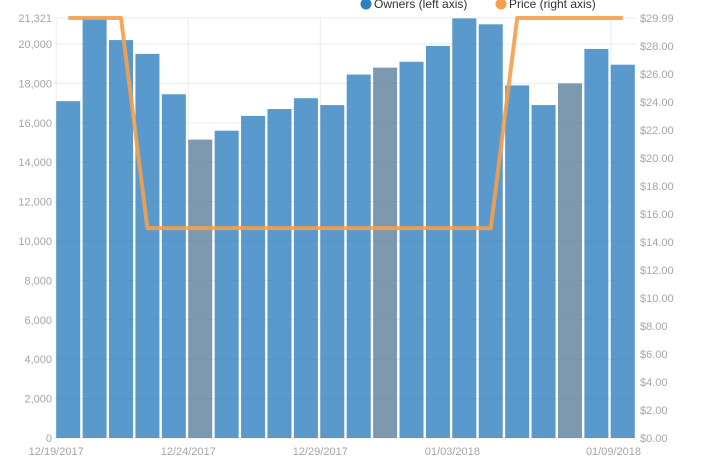 This screenshot has width=709, height=473. I want to click on x-axis-tick-label: 01/03/2018, so click(452, 452).